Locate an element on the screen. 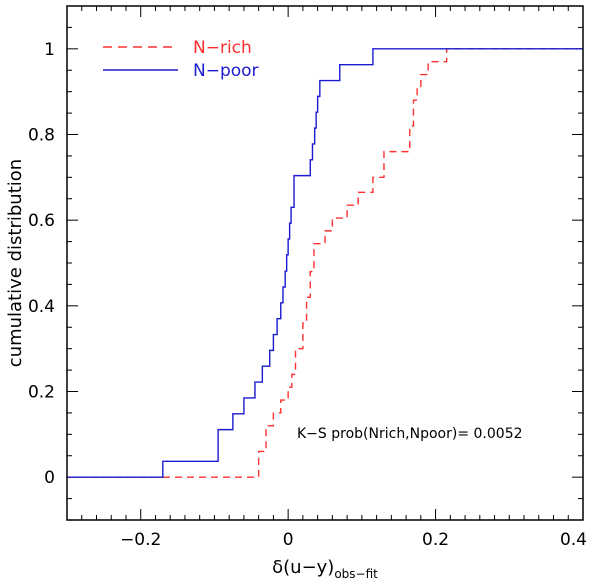  x-axis-label-subscript: obs−fit is located at coordinates (356, 574).